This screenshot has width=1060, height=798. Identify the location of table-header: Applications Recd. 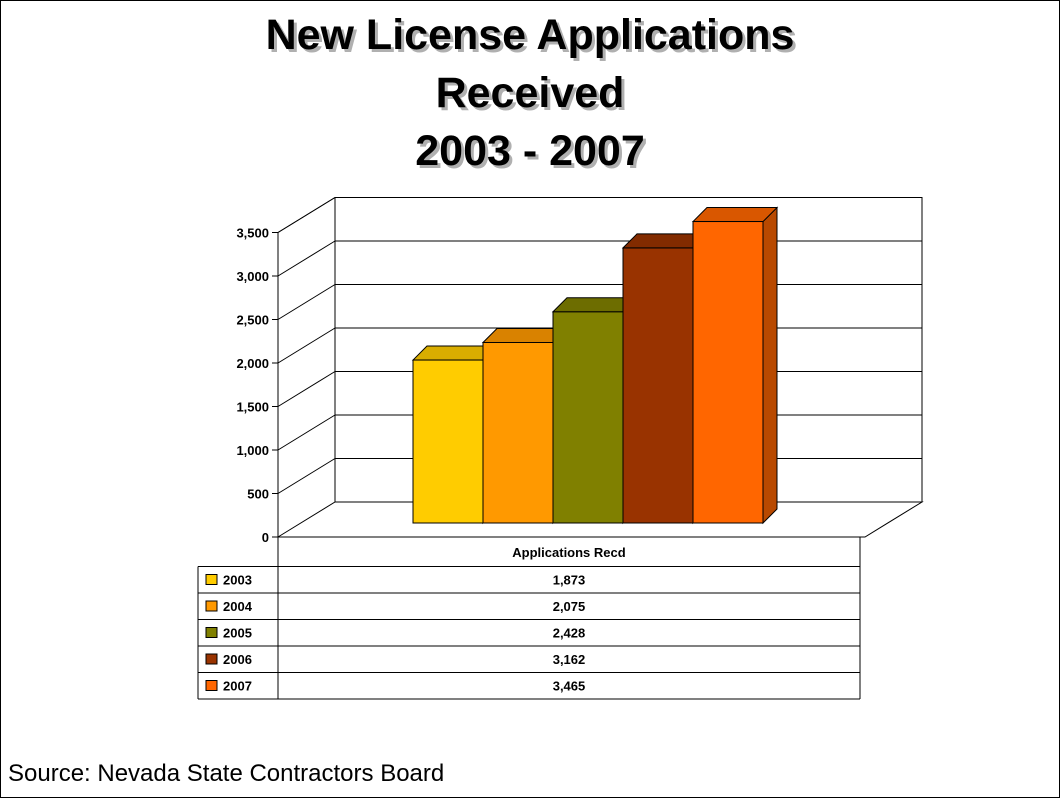
(568, 552).